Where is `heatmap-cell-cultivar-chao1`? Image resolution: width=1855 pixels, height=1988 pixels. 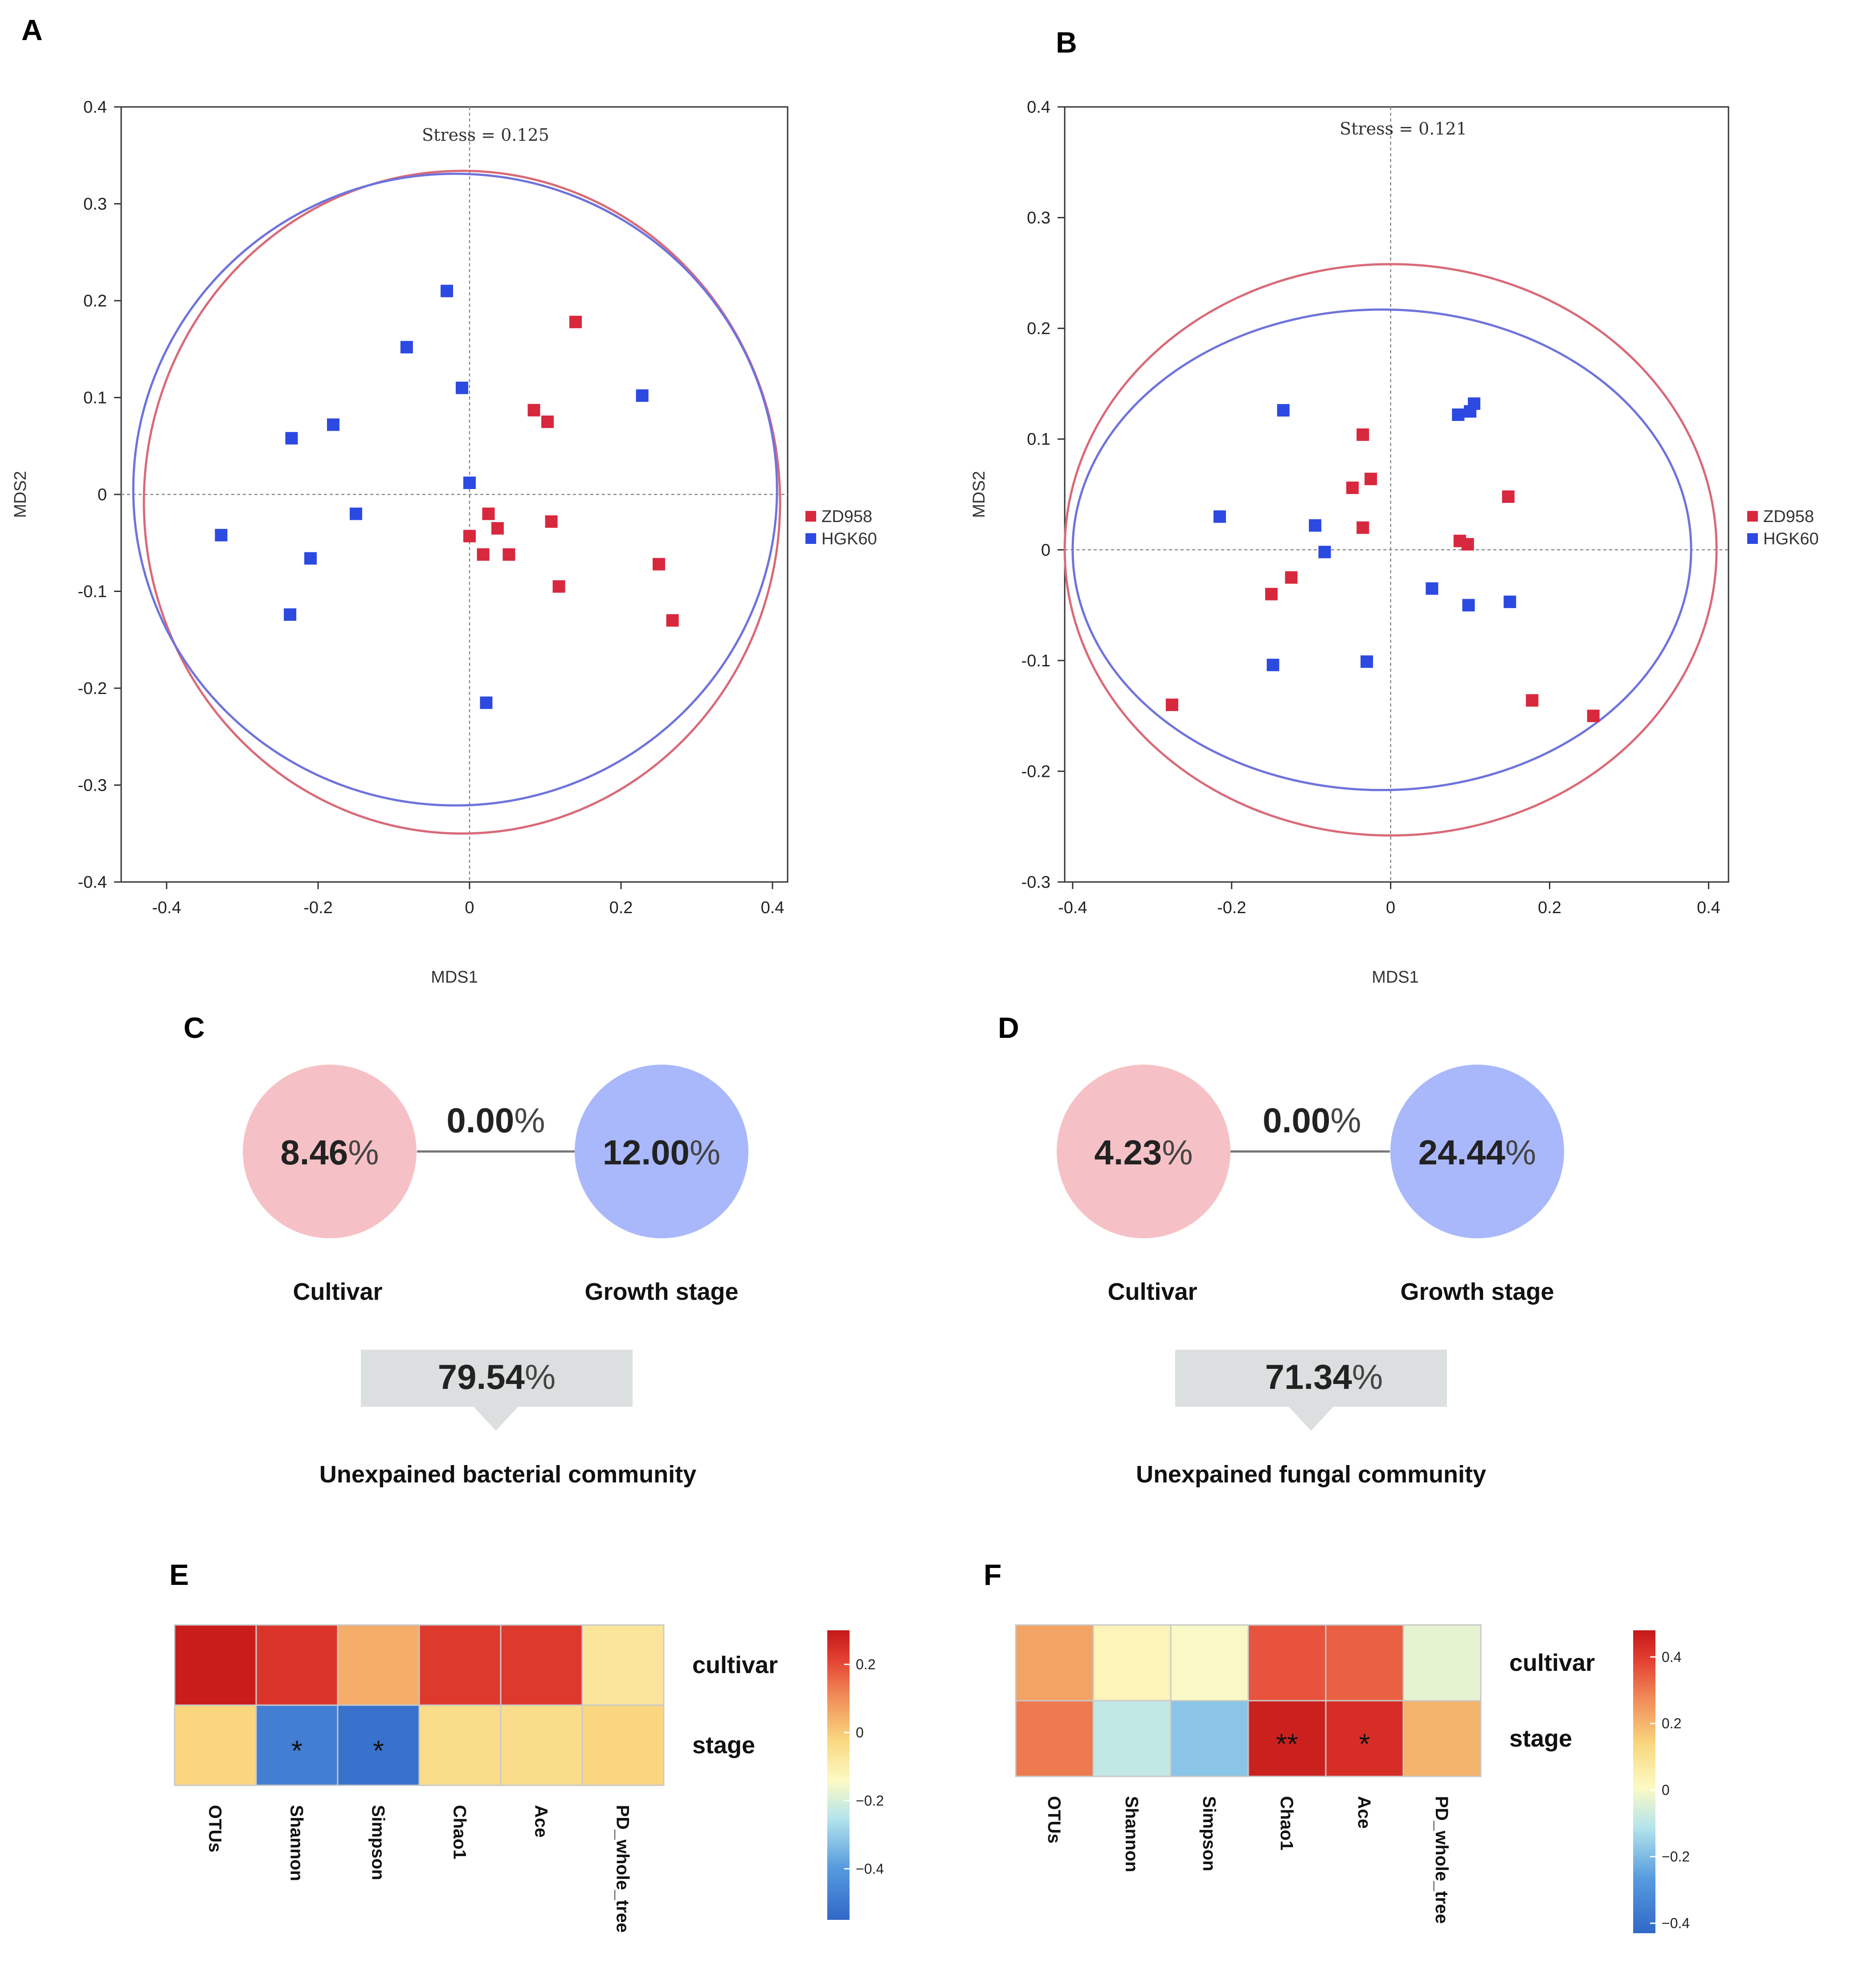 heatmap-cell-cultivar-chao1 is located at coordinates (460, 1665).